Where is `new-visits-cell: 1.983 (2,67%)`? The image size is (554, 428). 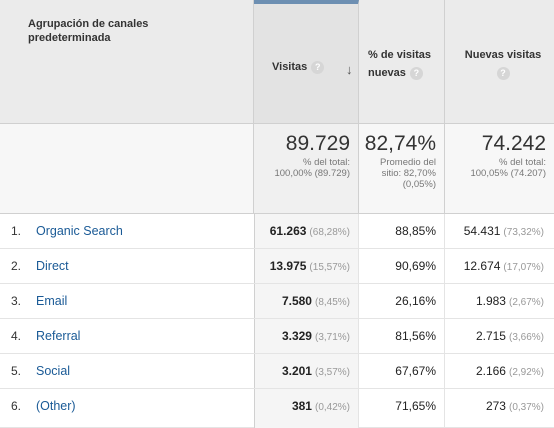 new-visits-cell: 1.983 (2,67%) is located at coordinates (499, 301).